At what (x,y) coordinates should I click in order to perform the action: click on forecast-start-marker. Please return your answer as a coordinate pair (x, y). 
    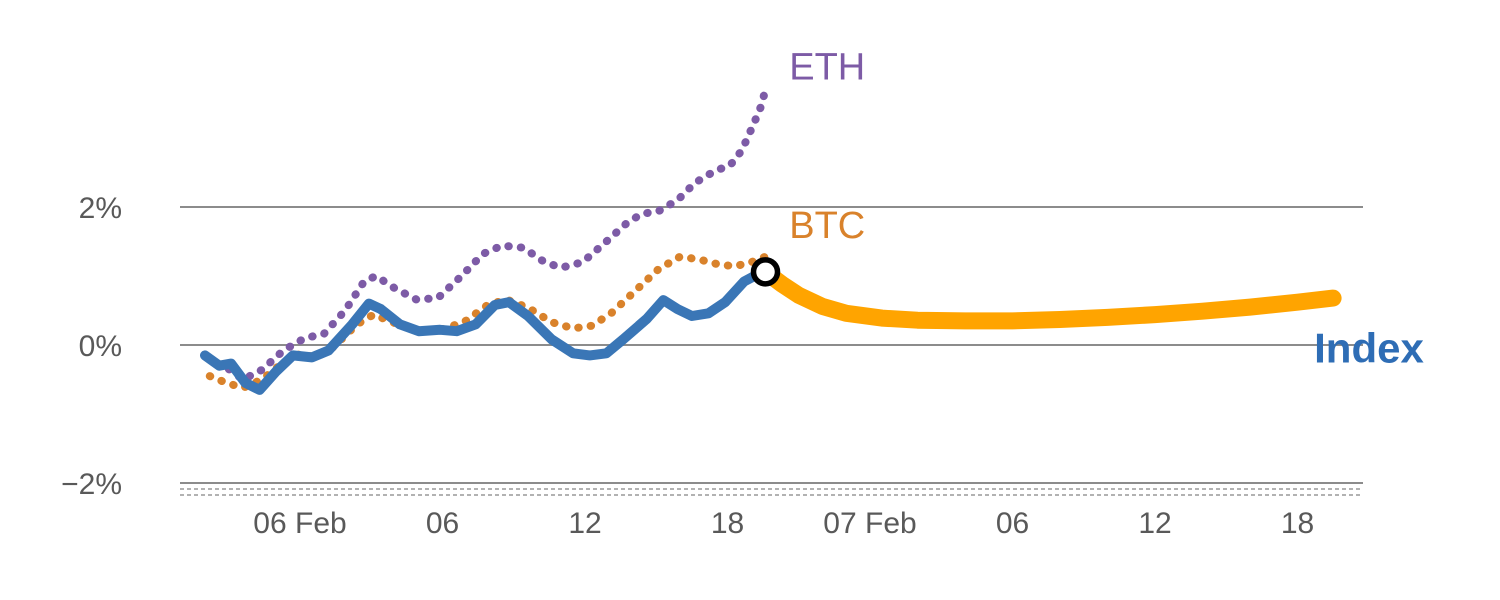
    Looking at the image, I should click on (765, 272).